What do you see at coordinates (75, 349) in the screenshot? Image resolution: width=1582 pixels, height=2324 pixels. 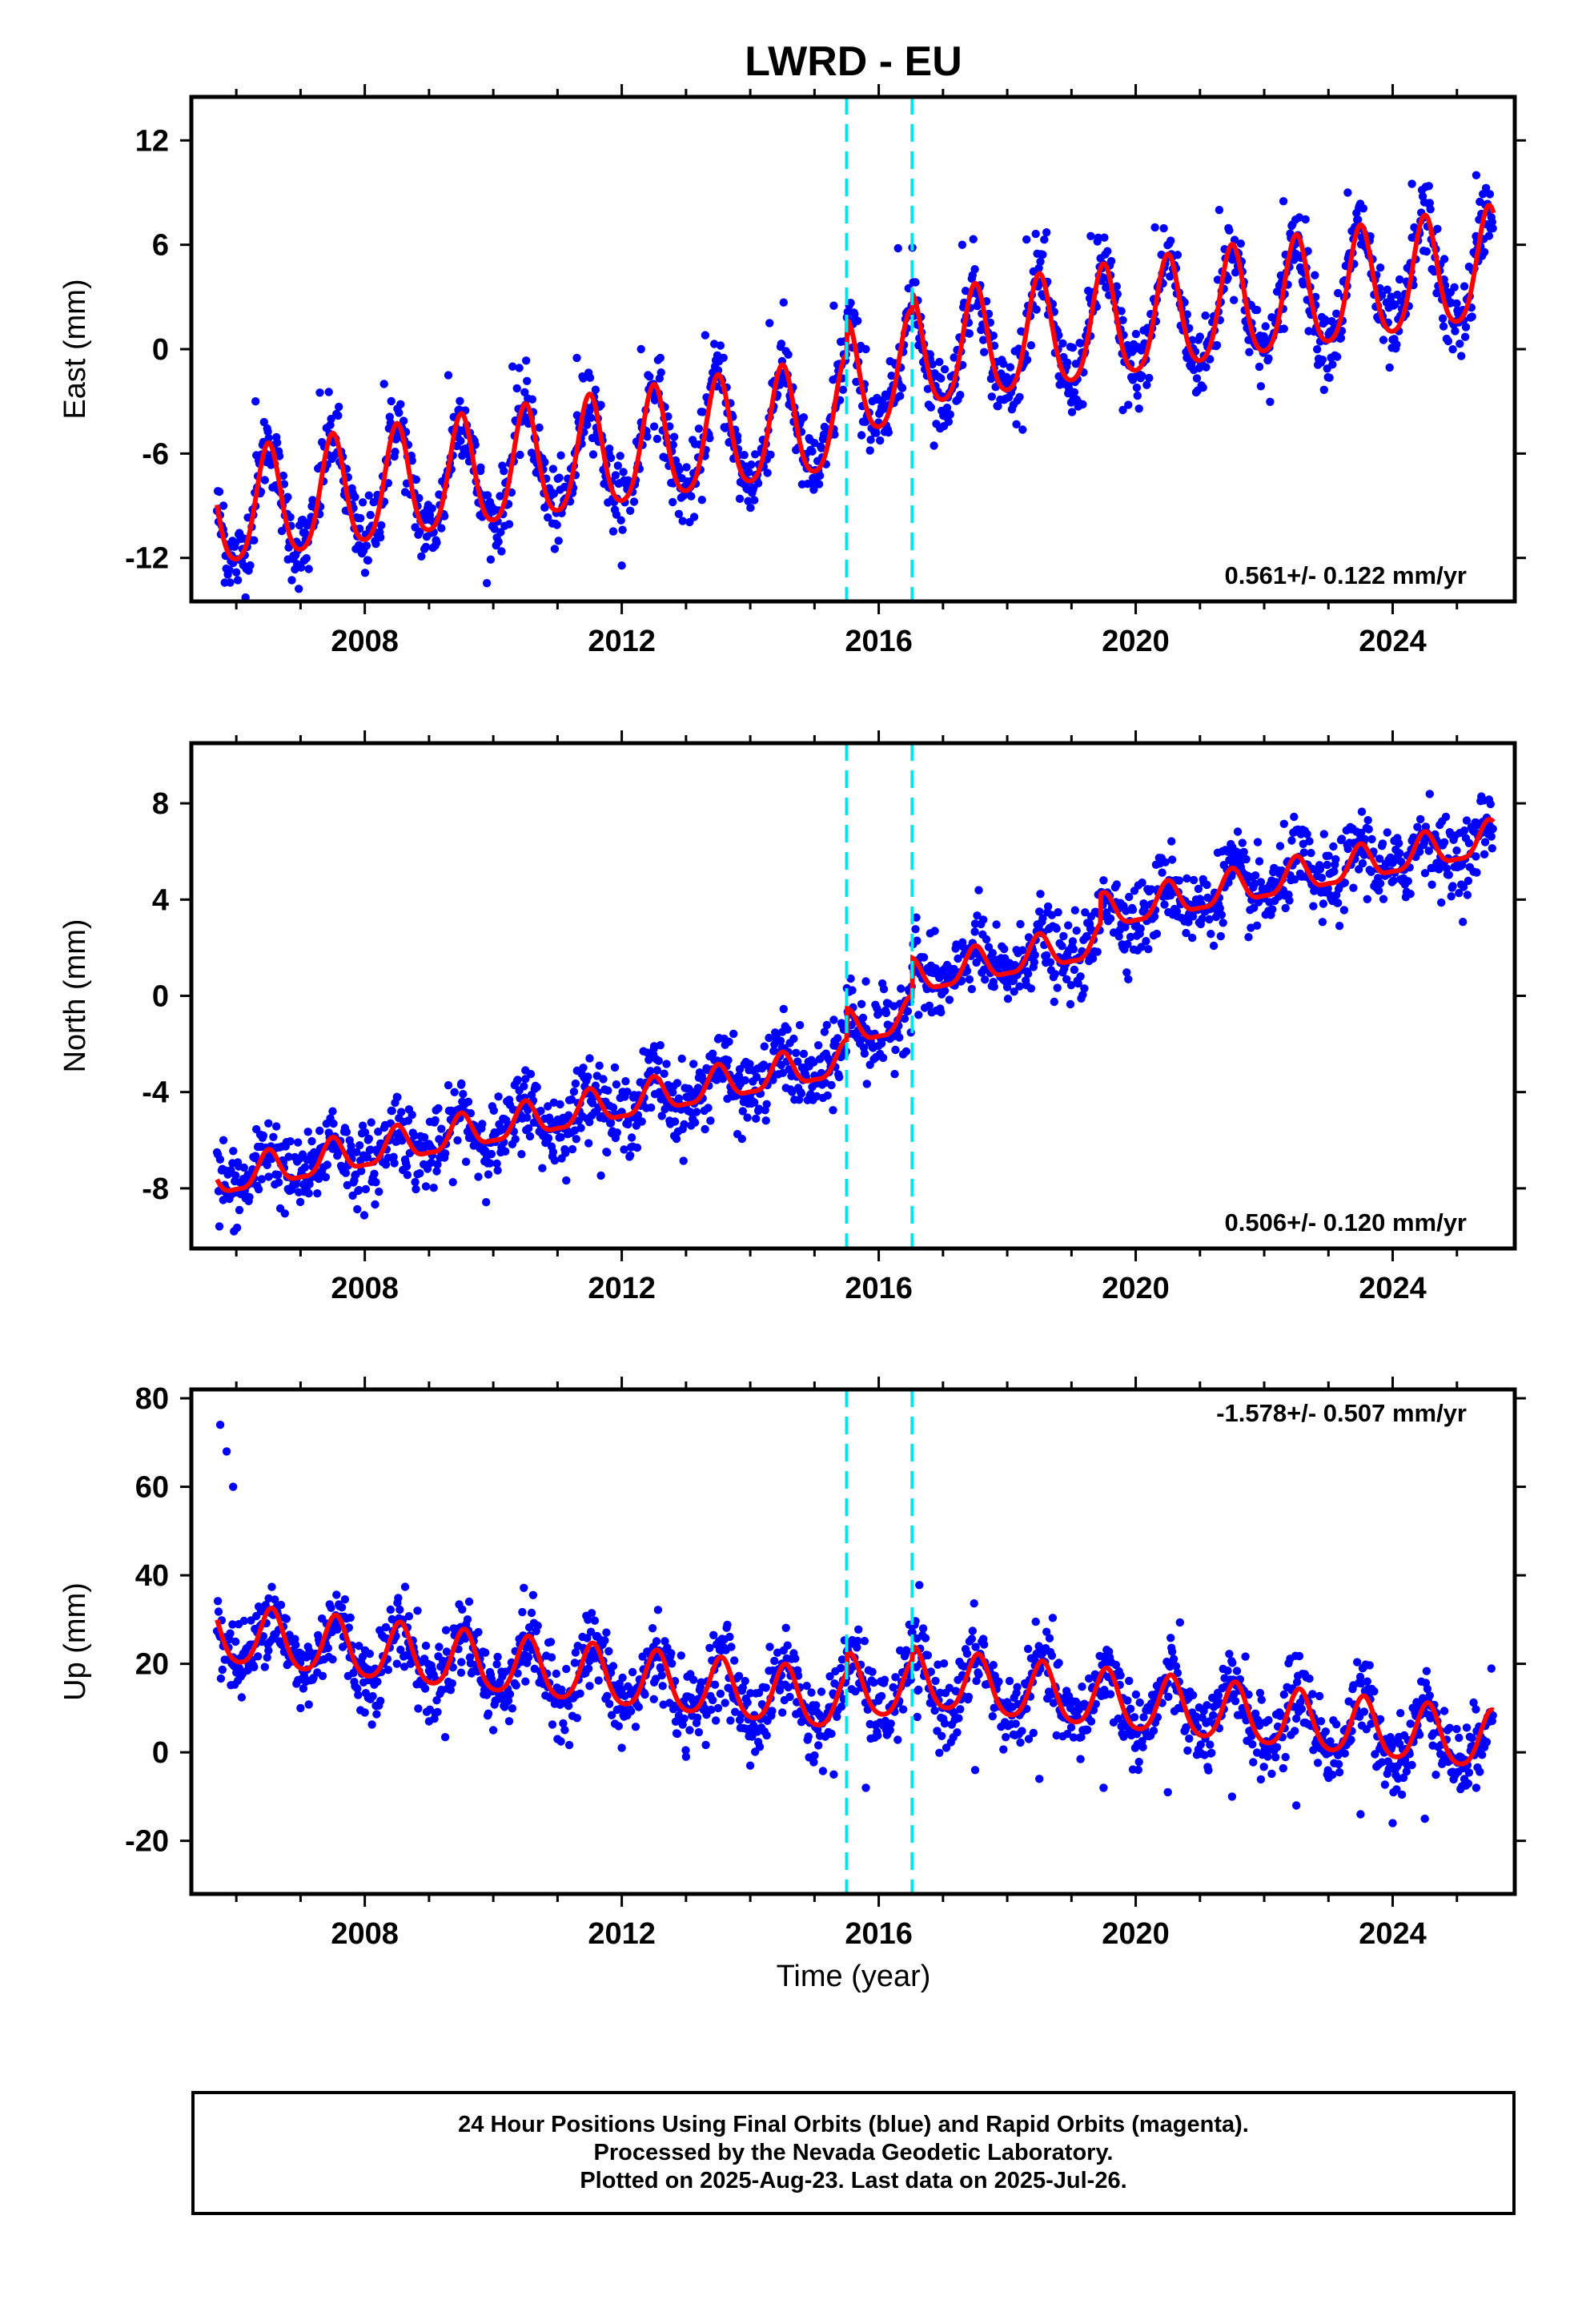 I see `y-axis-label: East (mm)` at bounding box center [75, 349].